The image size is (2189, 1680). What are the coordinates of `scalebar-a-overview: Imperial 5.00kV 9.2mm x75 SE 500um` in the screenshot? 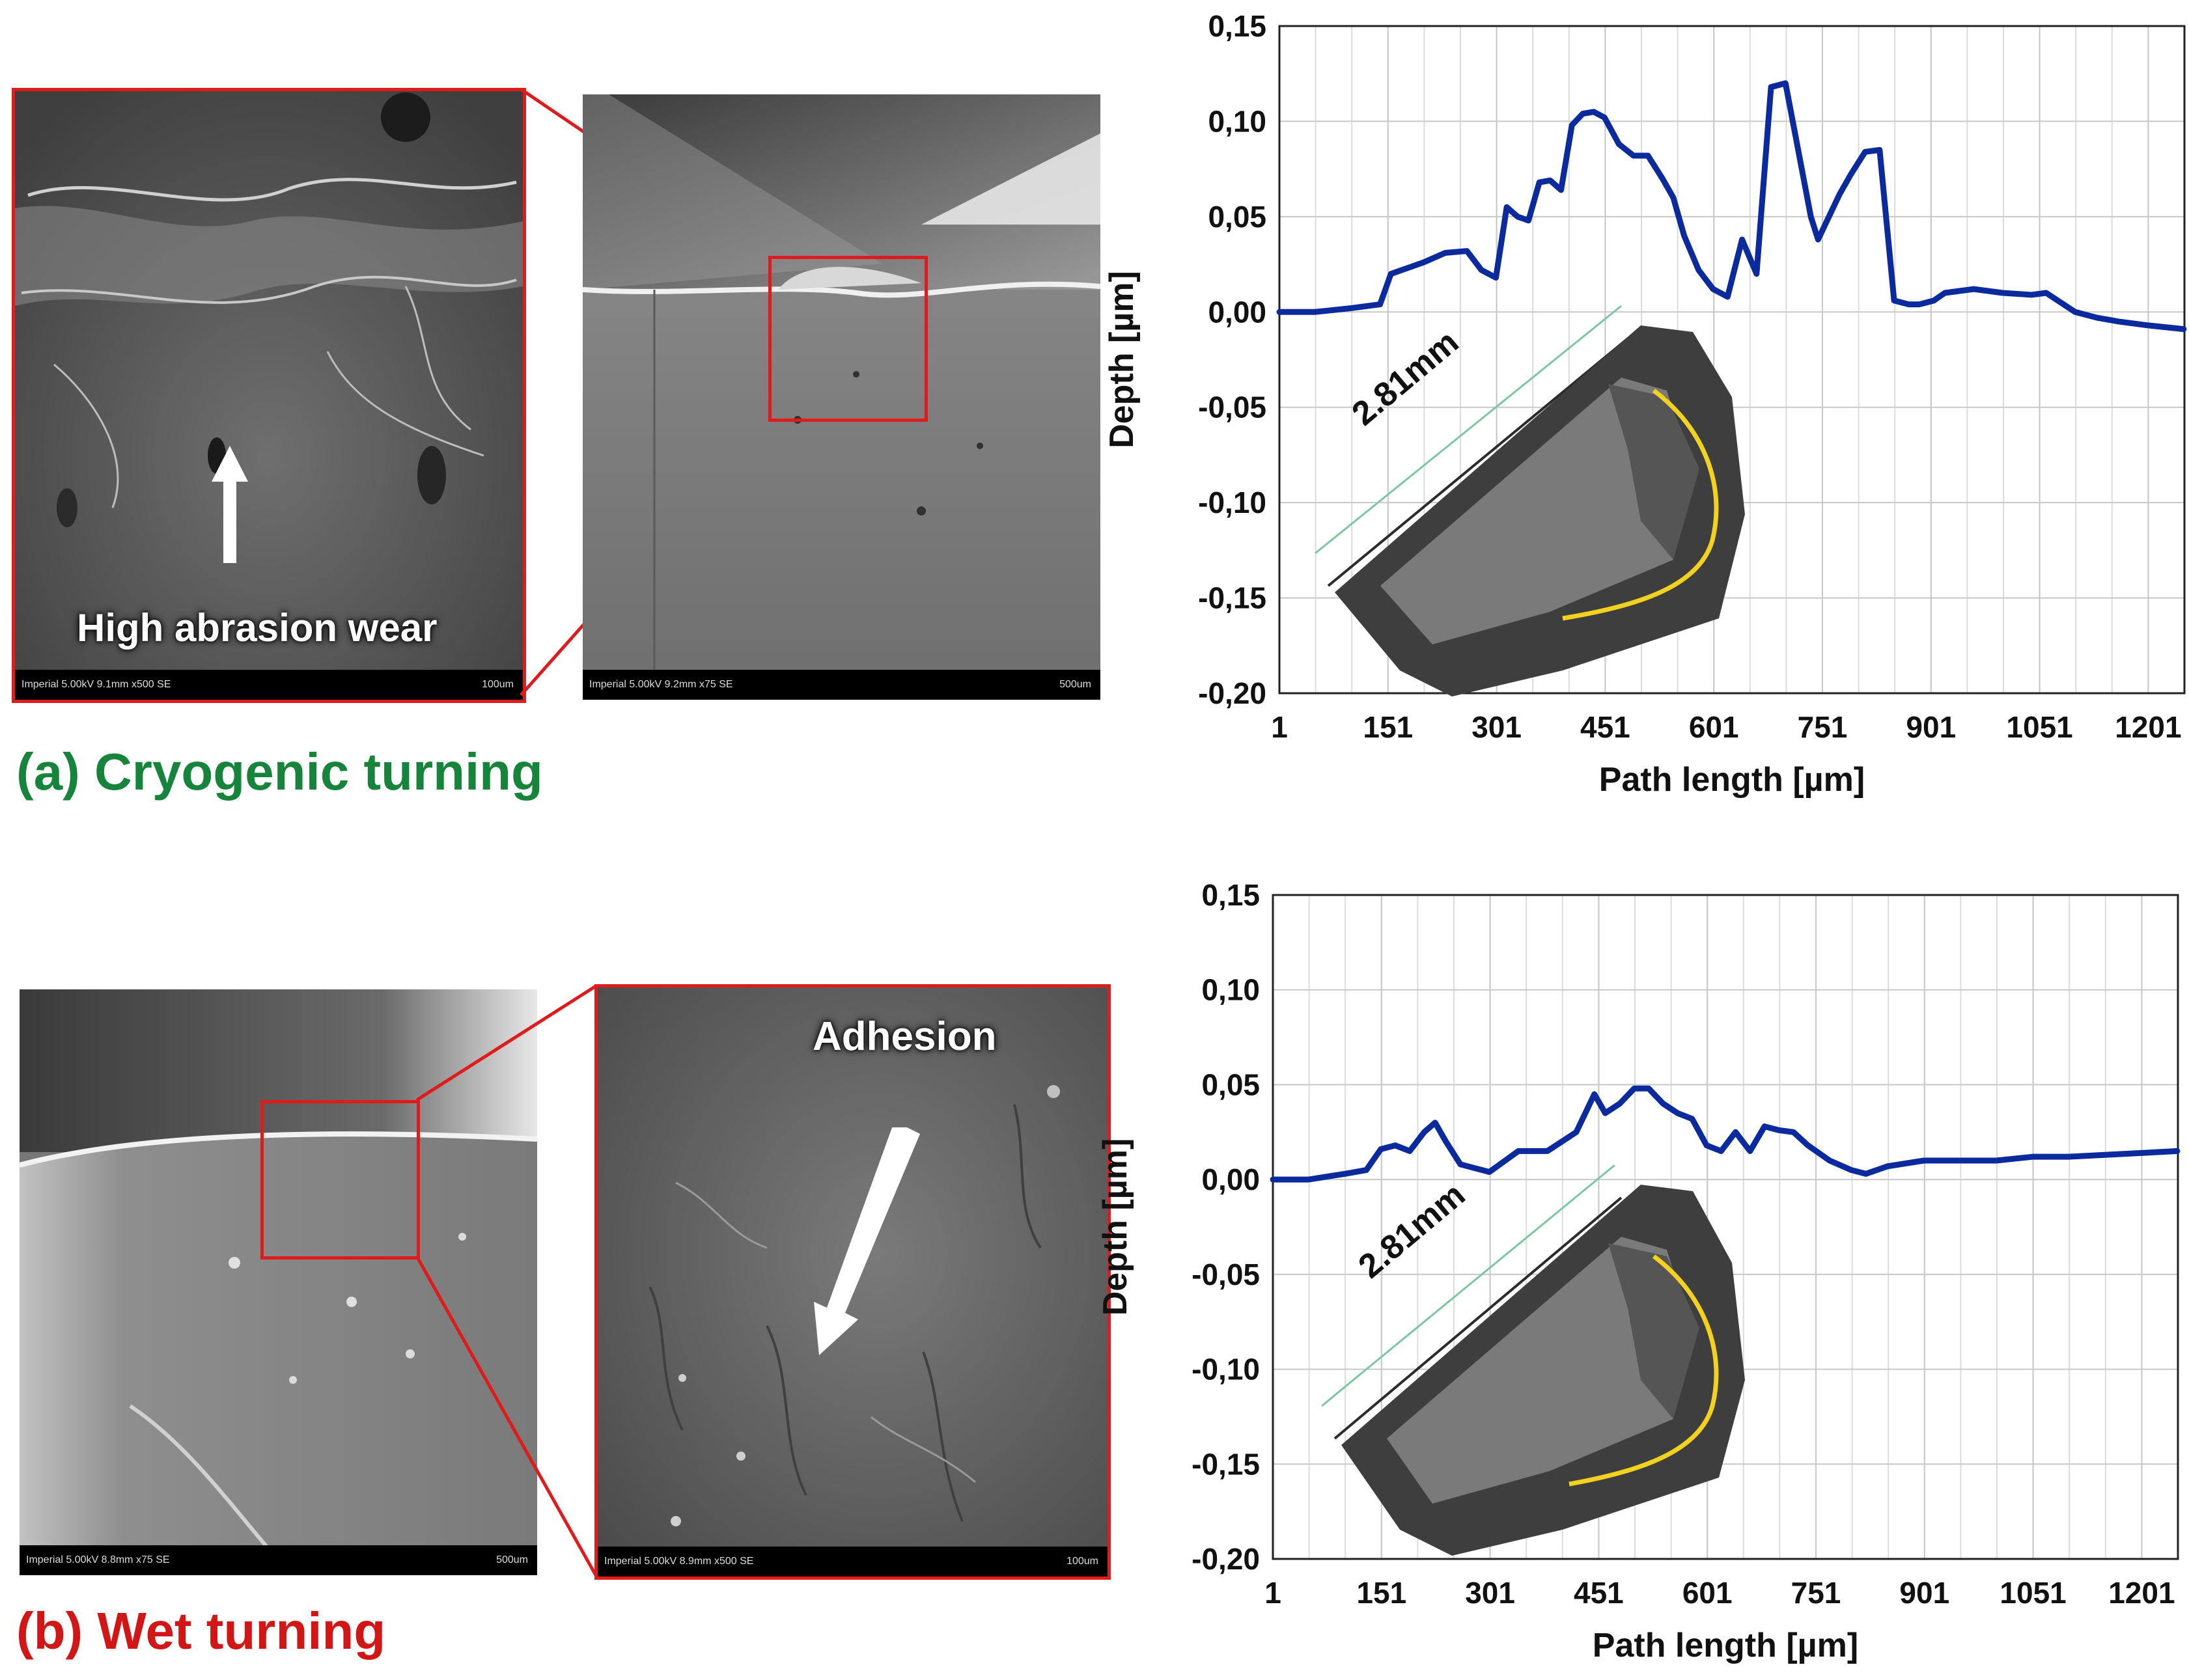 It's located at (841, 685).